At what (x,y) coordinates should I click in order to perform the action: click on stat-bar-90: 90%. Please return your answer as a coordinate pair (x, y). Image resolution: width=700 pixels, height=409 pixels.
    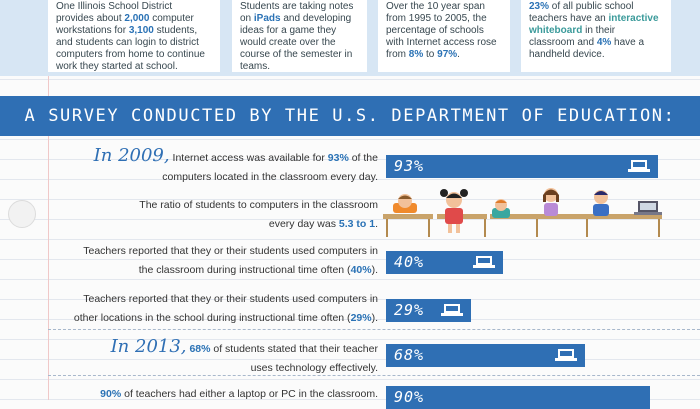
    Looking at the image, I should click on (518, 397).